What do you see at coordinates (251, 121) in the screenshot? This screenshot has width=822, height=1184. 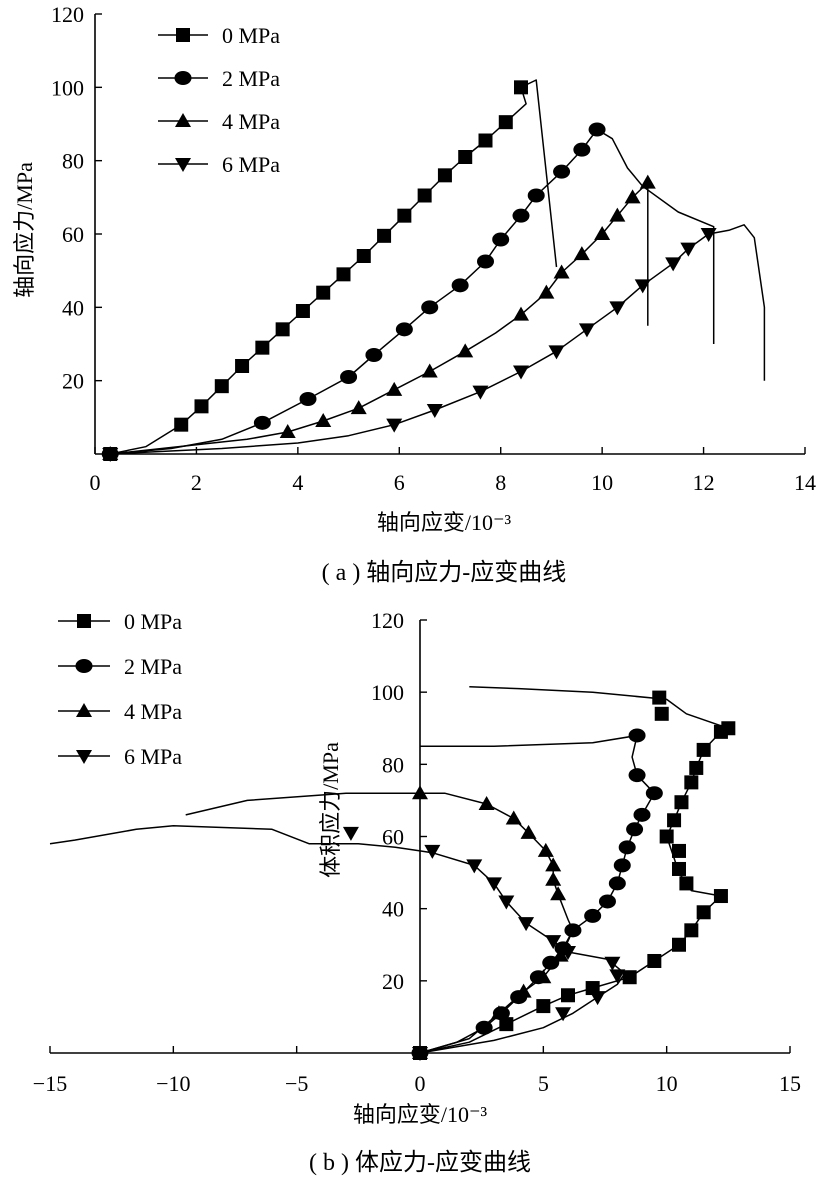 I see `legend-label: 4 MPa` at bounding box center [251, 121].